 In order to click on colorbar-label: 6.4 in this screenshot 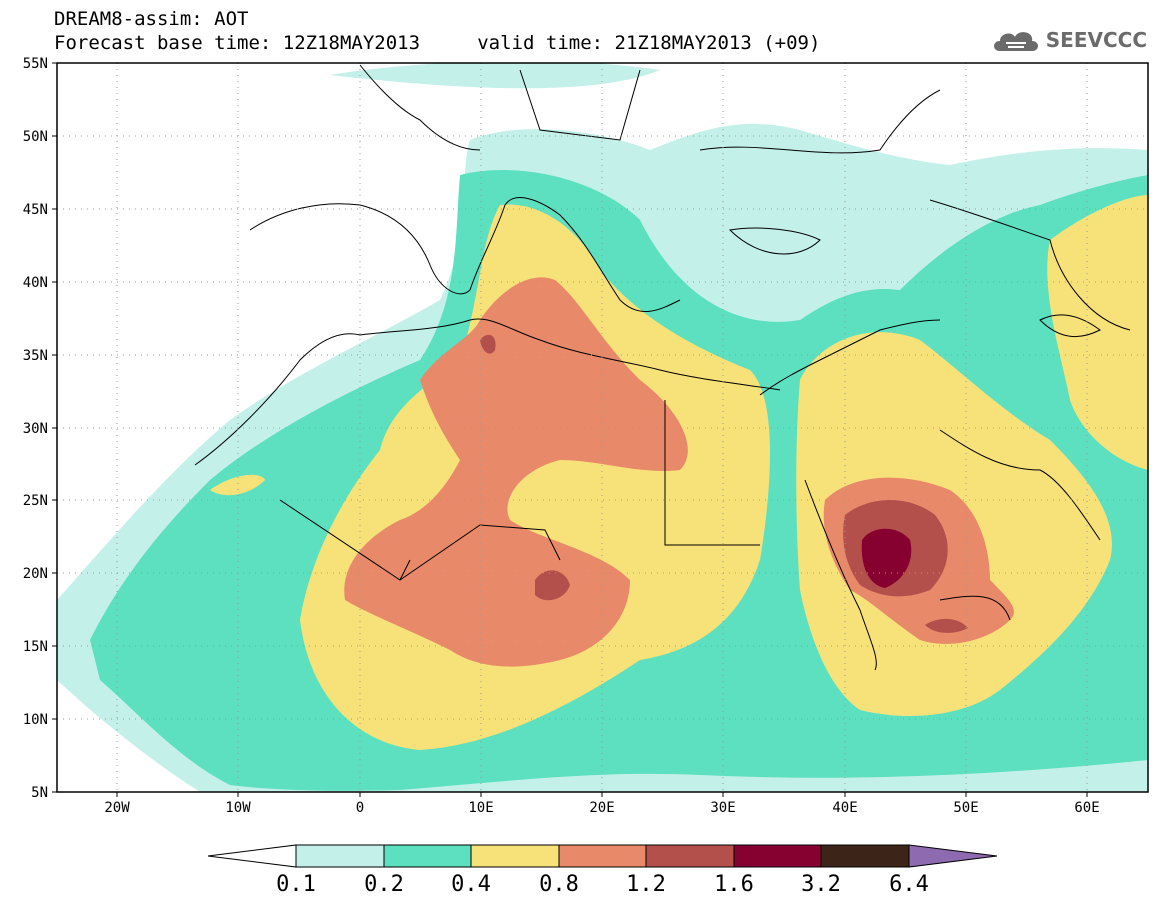, I will do `click(909, 884)`.